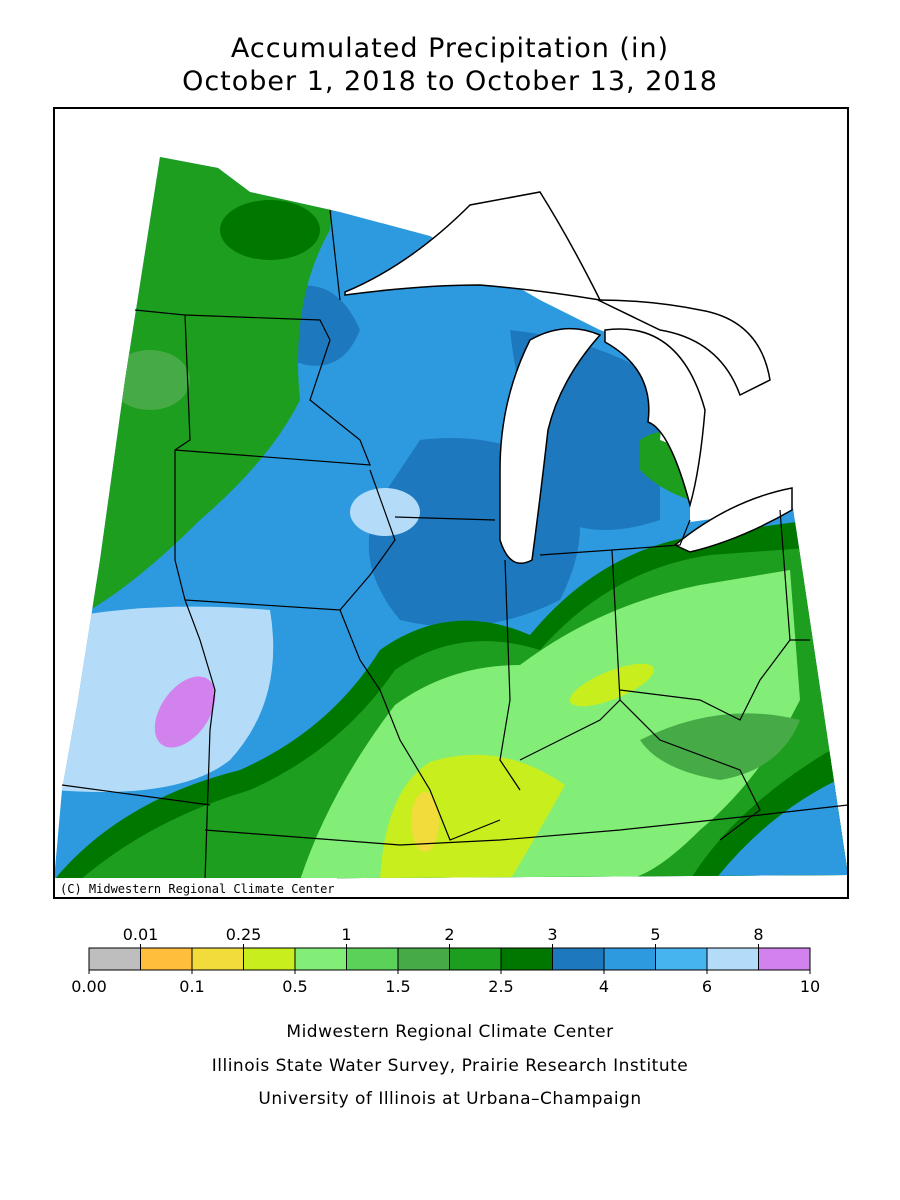 The width and height of the screenshot is (900, 1200). I want to click on title-line: October 1, 2018 to October 13, 2018, so click(450, 81).